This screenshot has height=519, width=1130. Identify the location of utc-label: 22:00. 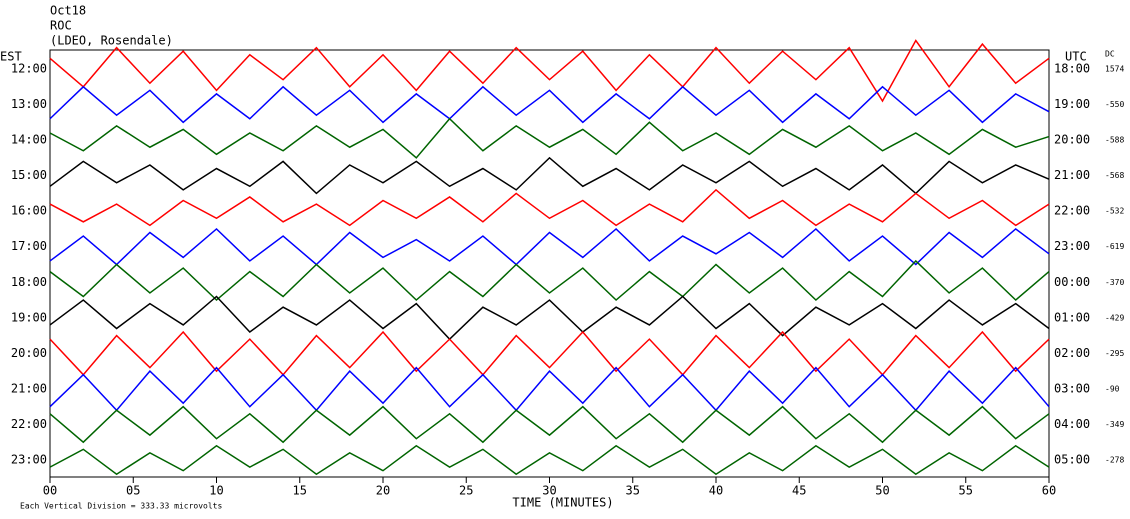
(1072, 211).